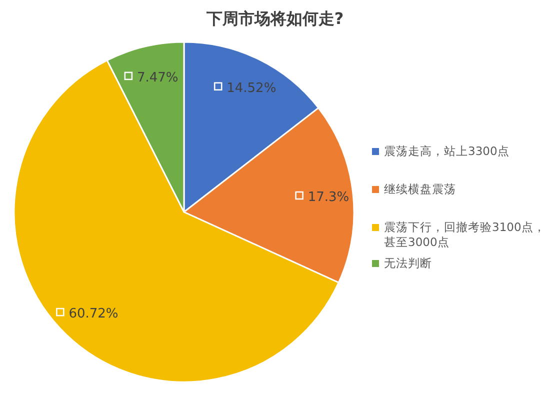 This screenshot has height=394, width=550. Describe the element at coordinates (329, 197) in the screenshot. I see `data-label: 17.3%` at that location.